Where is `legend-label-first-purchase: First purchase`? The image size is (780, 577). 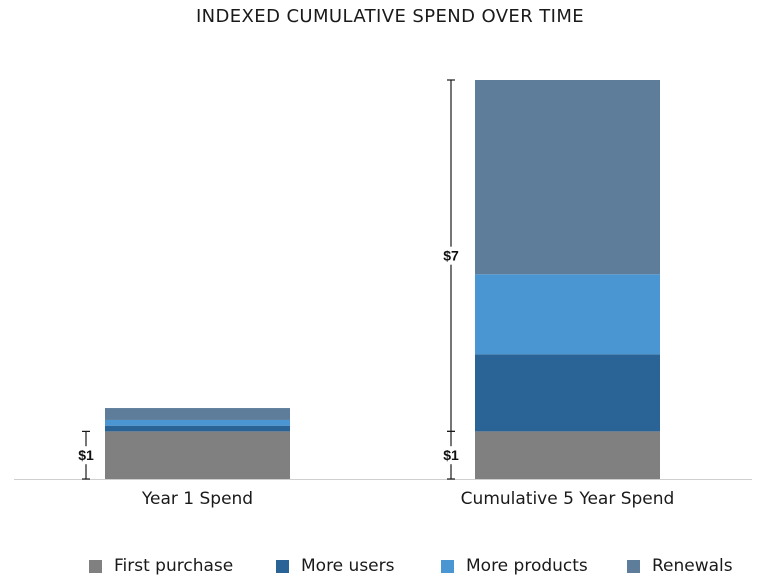 legend-label-first-purchase: First purchase is located at coordinates (174, 566).